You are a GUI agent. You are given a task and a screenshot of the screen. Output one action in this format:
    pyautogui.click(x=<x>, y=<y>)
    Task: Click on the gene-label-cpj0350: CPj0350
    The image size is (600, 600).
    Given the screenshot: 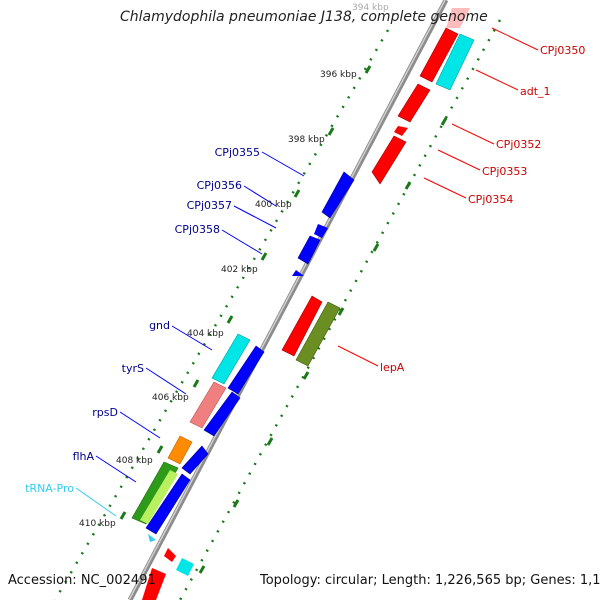 What is the action you would take?
    pyautogui.click(x=562, y=50)
    